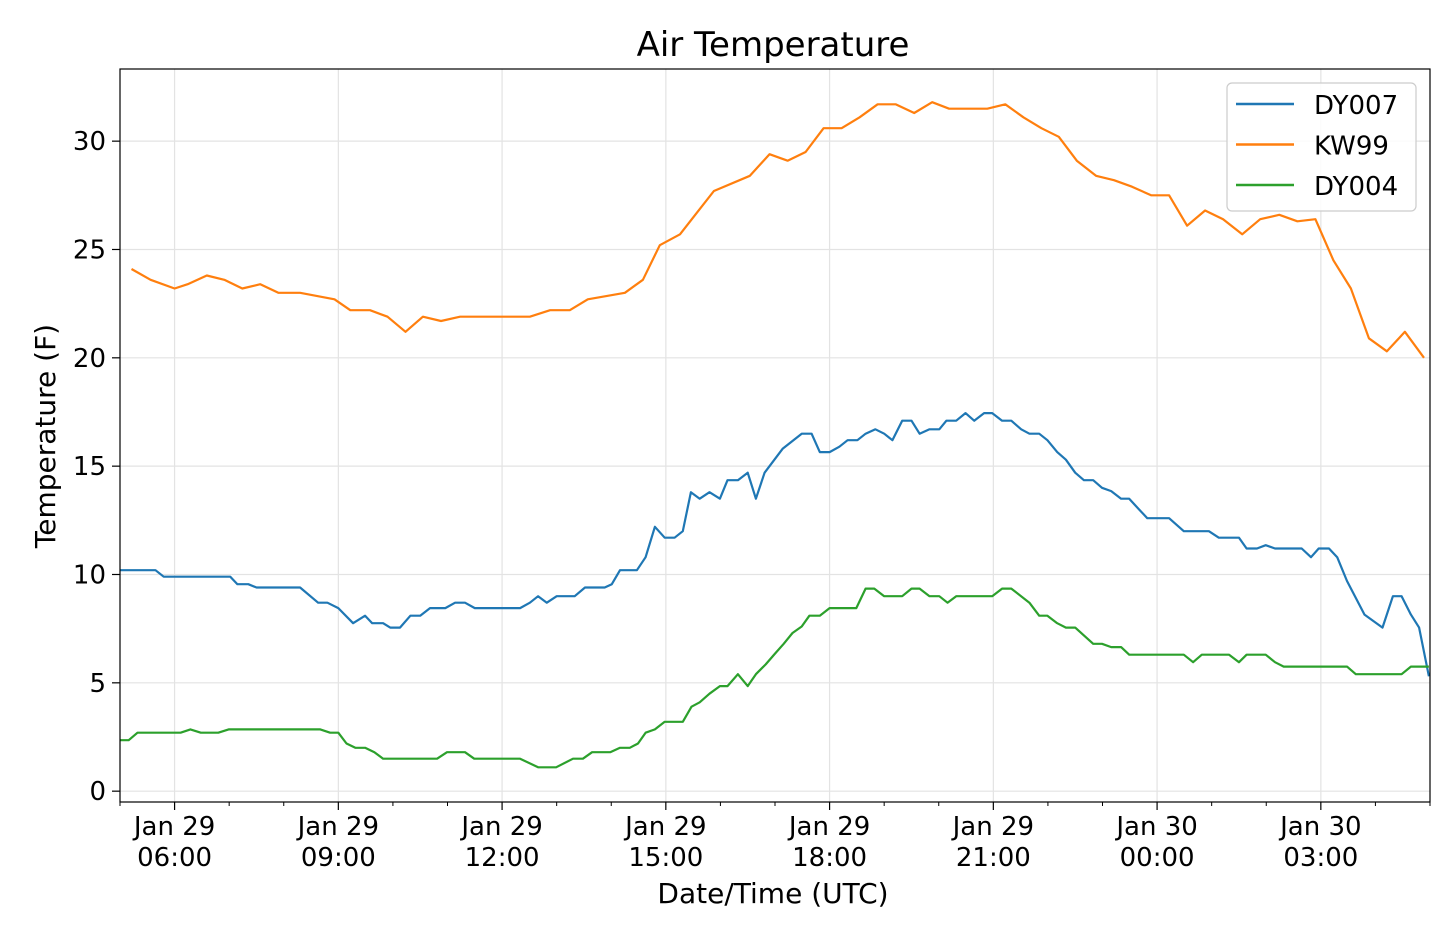 This screenshot has width=1436, height=936. What do you see at coordinates (89, 359) in the screenshot?
I see `y-tick-label: 20` at bounding box center [89, 359].